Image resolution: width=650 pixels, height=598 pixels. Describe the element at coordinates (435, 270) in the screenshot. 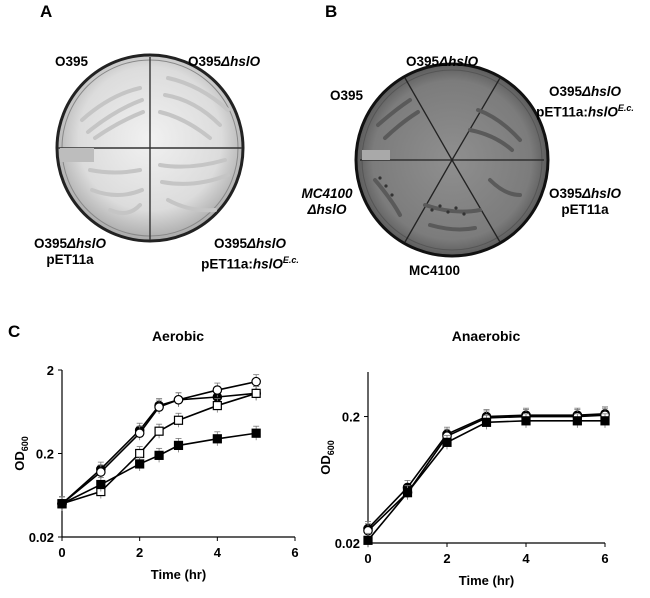

I see `plate-b-label-bottom: MC4100` at that location.